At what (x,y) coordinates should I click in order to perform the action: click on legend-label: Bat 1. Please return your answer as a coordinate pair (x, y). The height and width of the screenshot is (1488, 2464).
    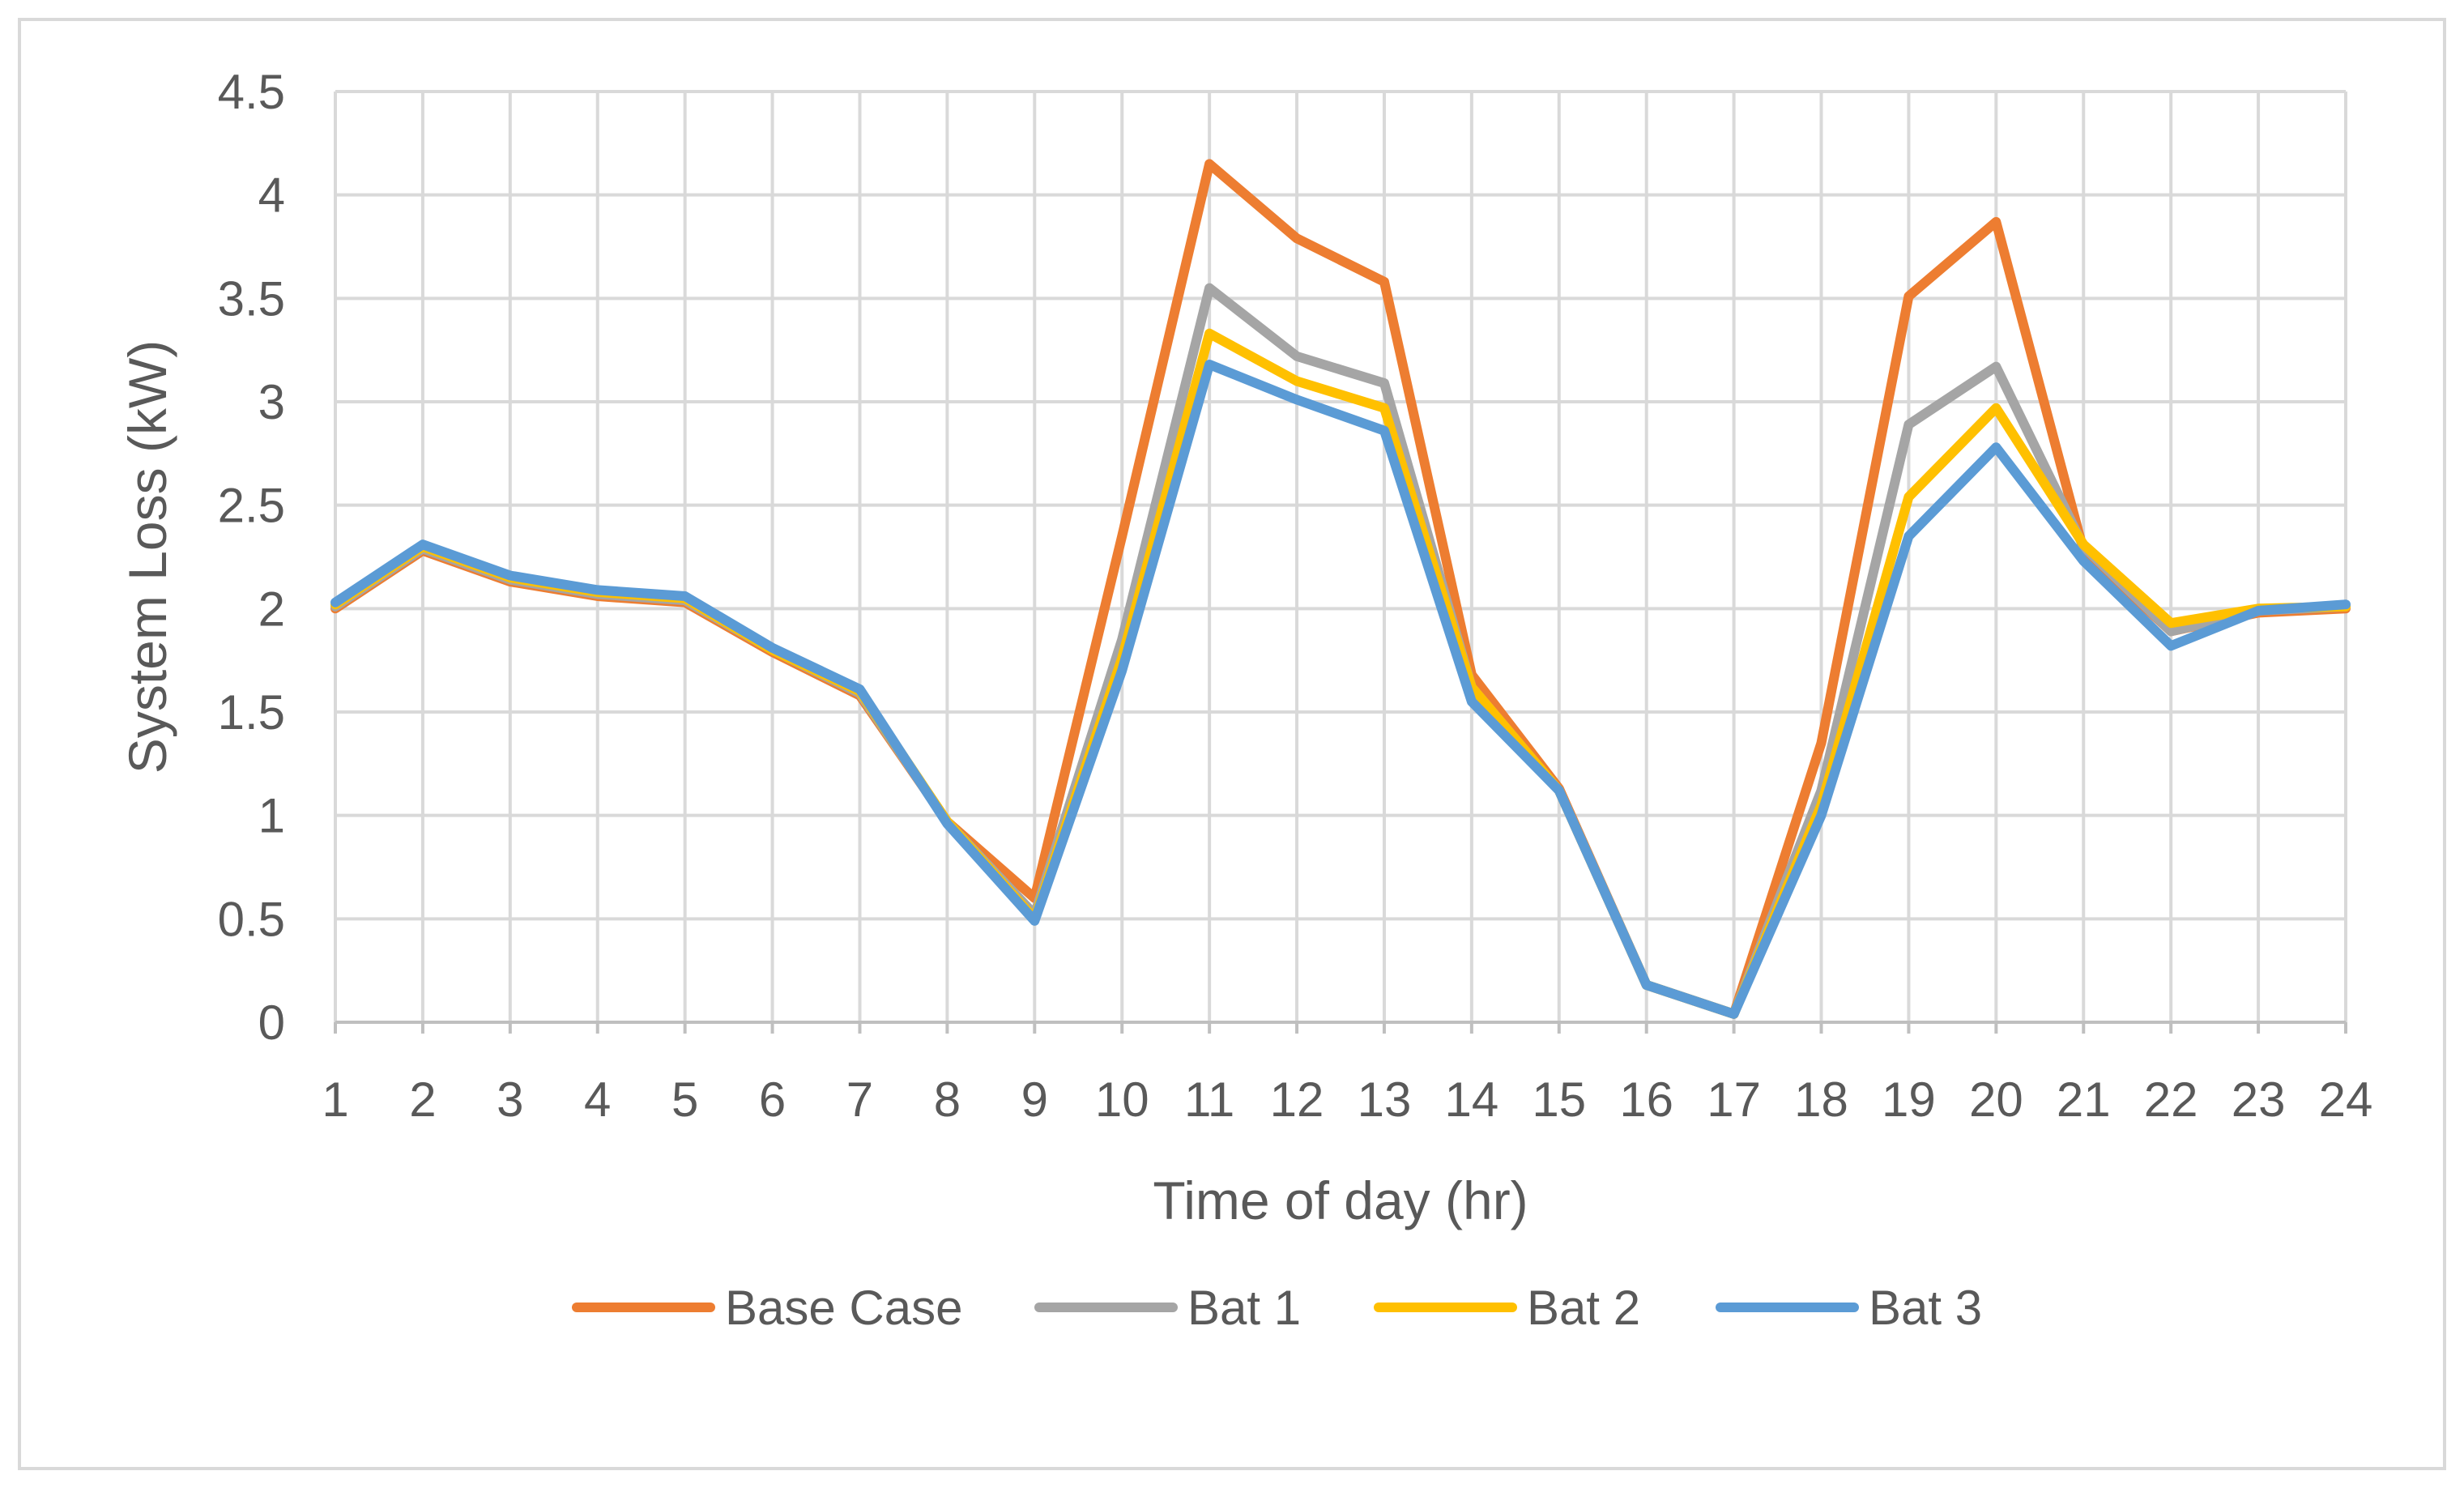
    Looking at the image, I should click on (1244, 1308).